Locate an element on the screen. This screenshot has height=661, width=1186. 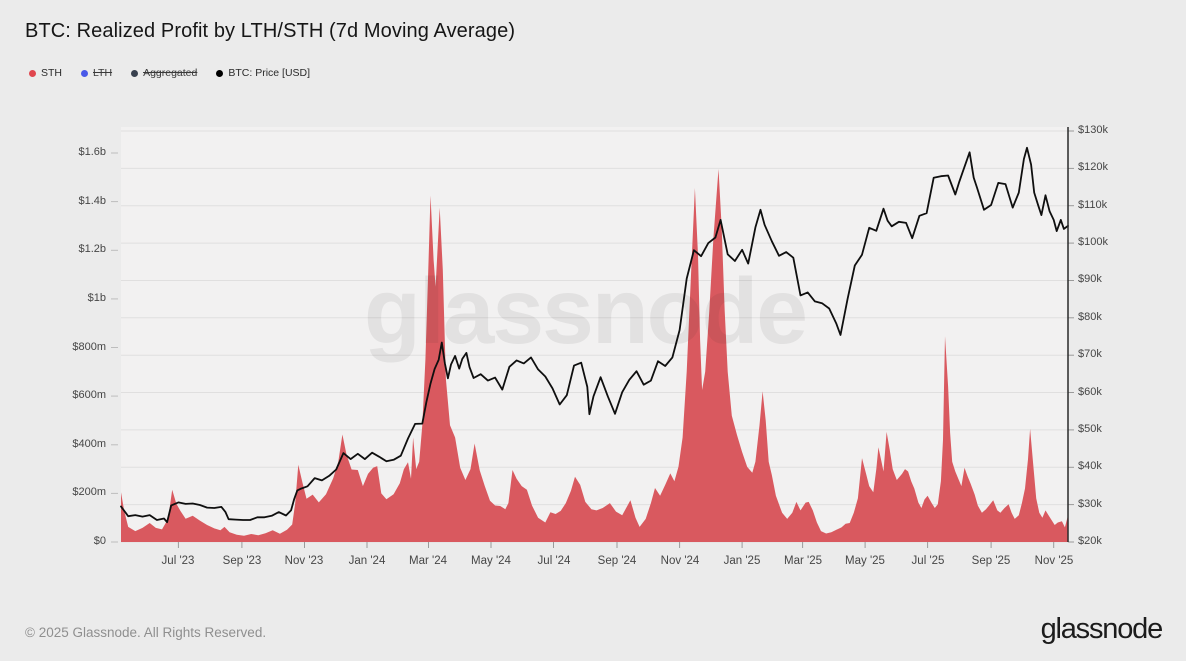
x-axis-label: Sep '23 is located at coordinates (242, 561).